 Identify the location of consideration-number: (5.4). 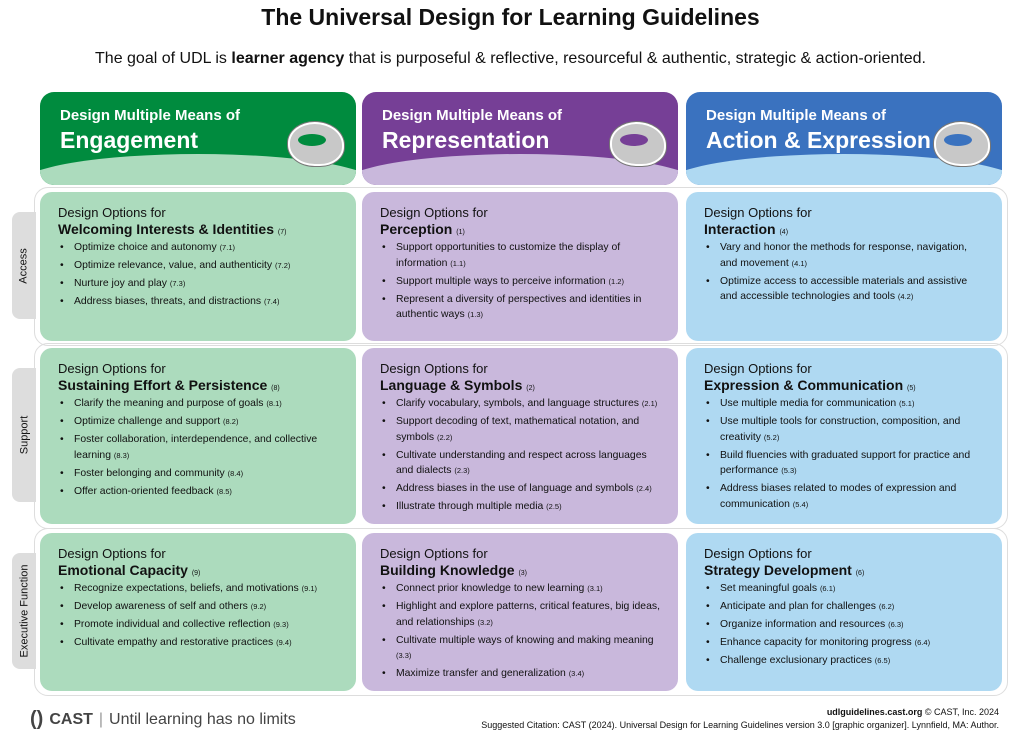
(800, 504).